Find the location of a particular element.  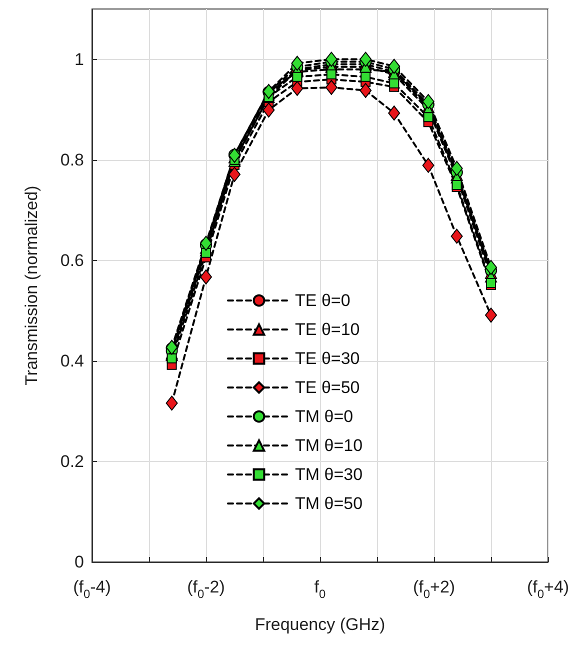

legend-label: TE θ=10 is located at coordinates (327, 329).